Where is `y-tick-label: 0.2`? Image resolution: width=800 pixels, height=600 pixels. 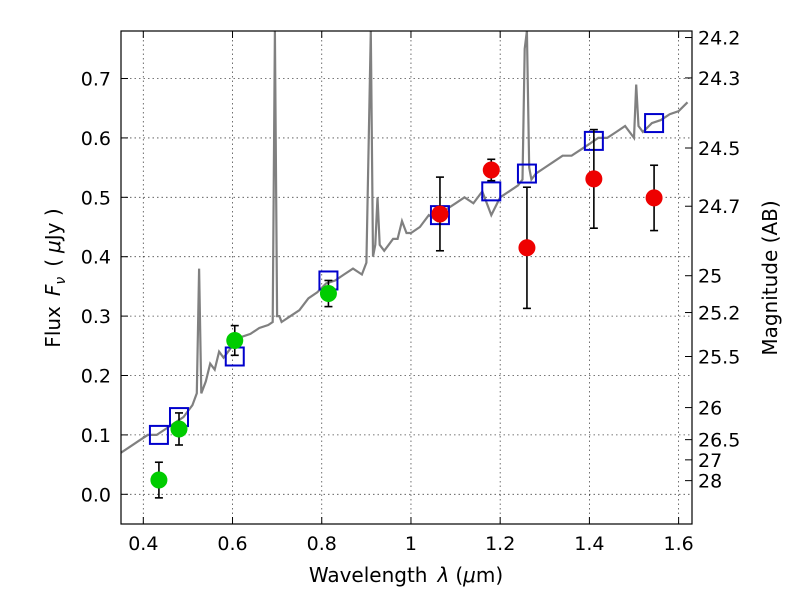 y-tick-label: 0.2 is located at coordinates (96, 377).